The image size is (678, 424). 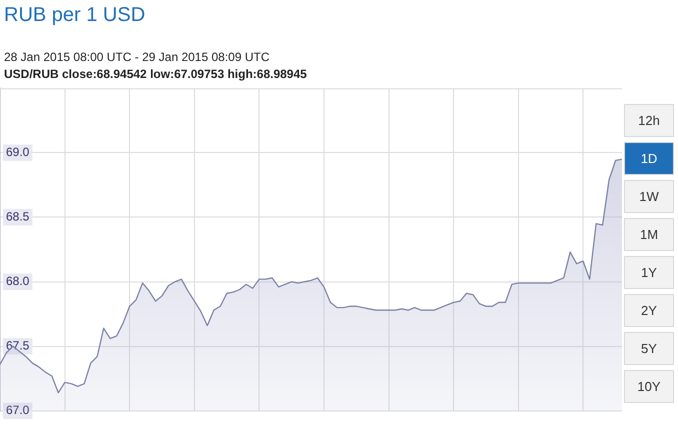 What do you see at coordinates (649, 196) in the screenshot?
I see `text: 1W` at bounding box center [649, 196].